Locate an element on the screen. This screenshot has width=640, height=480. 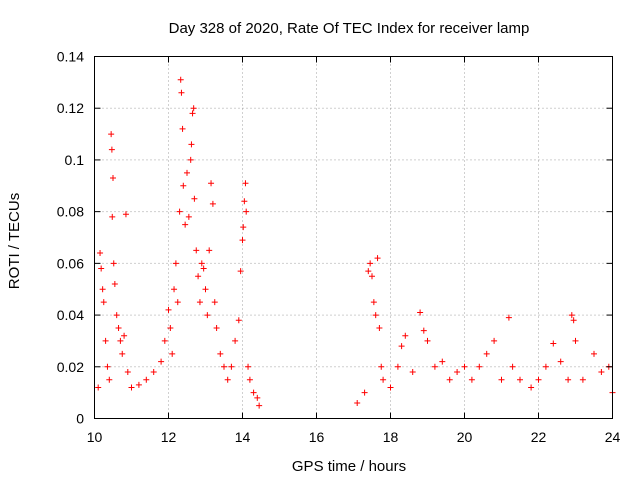
x-tick-label: 10 is located at coordinates (95, 437).